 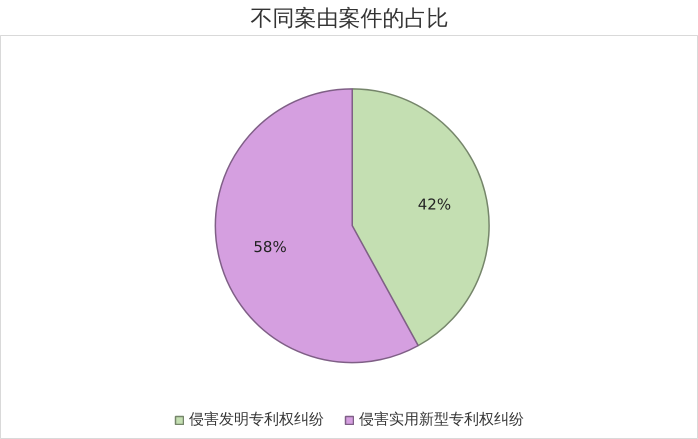 I want to click on legend-label: 侵害实用新型专利权纠纷, so click(x=441, y=419).